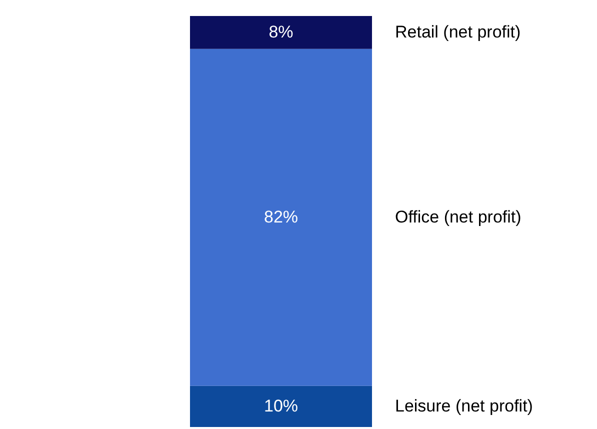  What do you see at coordinates (281, 32) in the screenshot?
I see `data-label: 8%` at bounding box center [281, 32].